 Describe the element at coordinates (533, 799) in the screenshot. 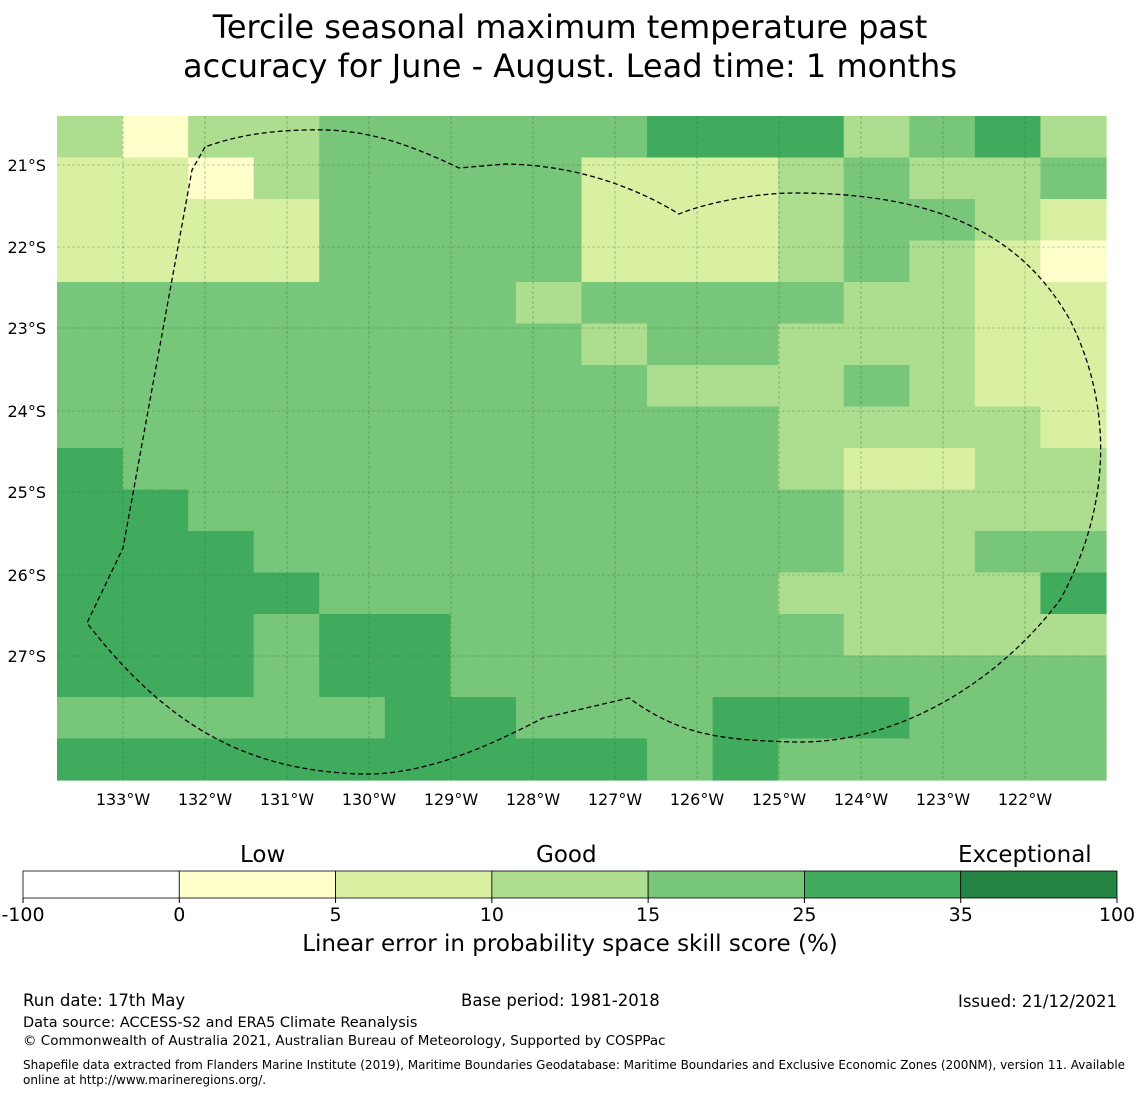

I see `lon-label: 128°W` at that location.